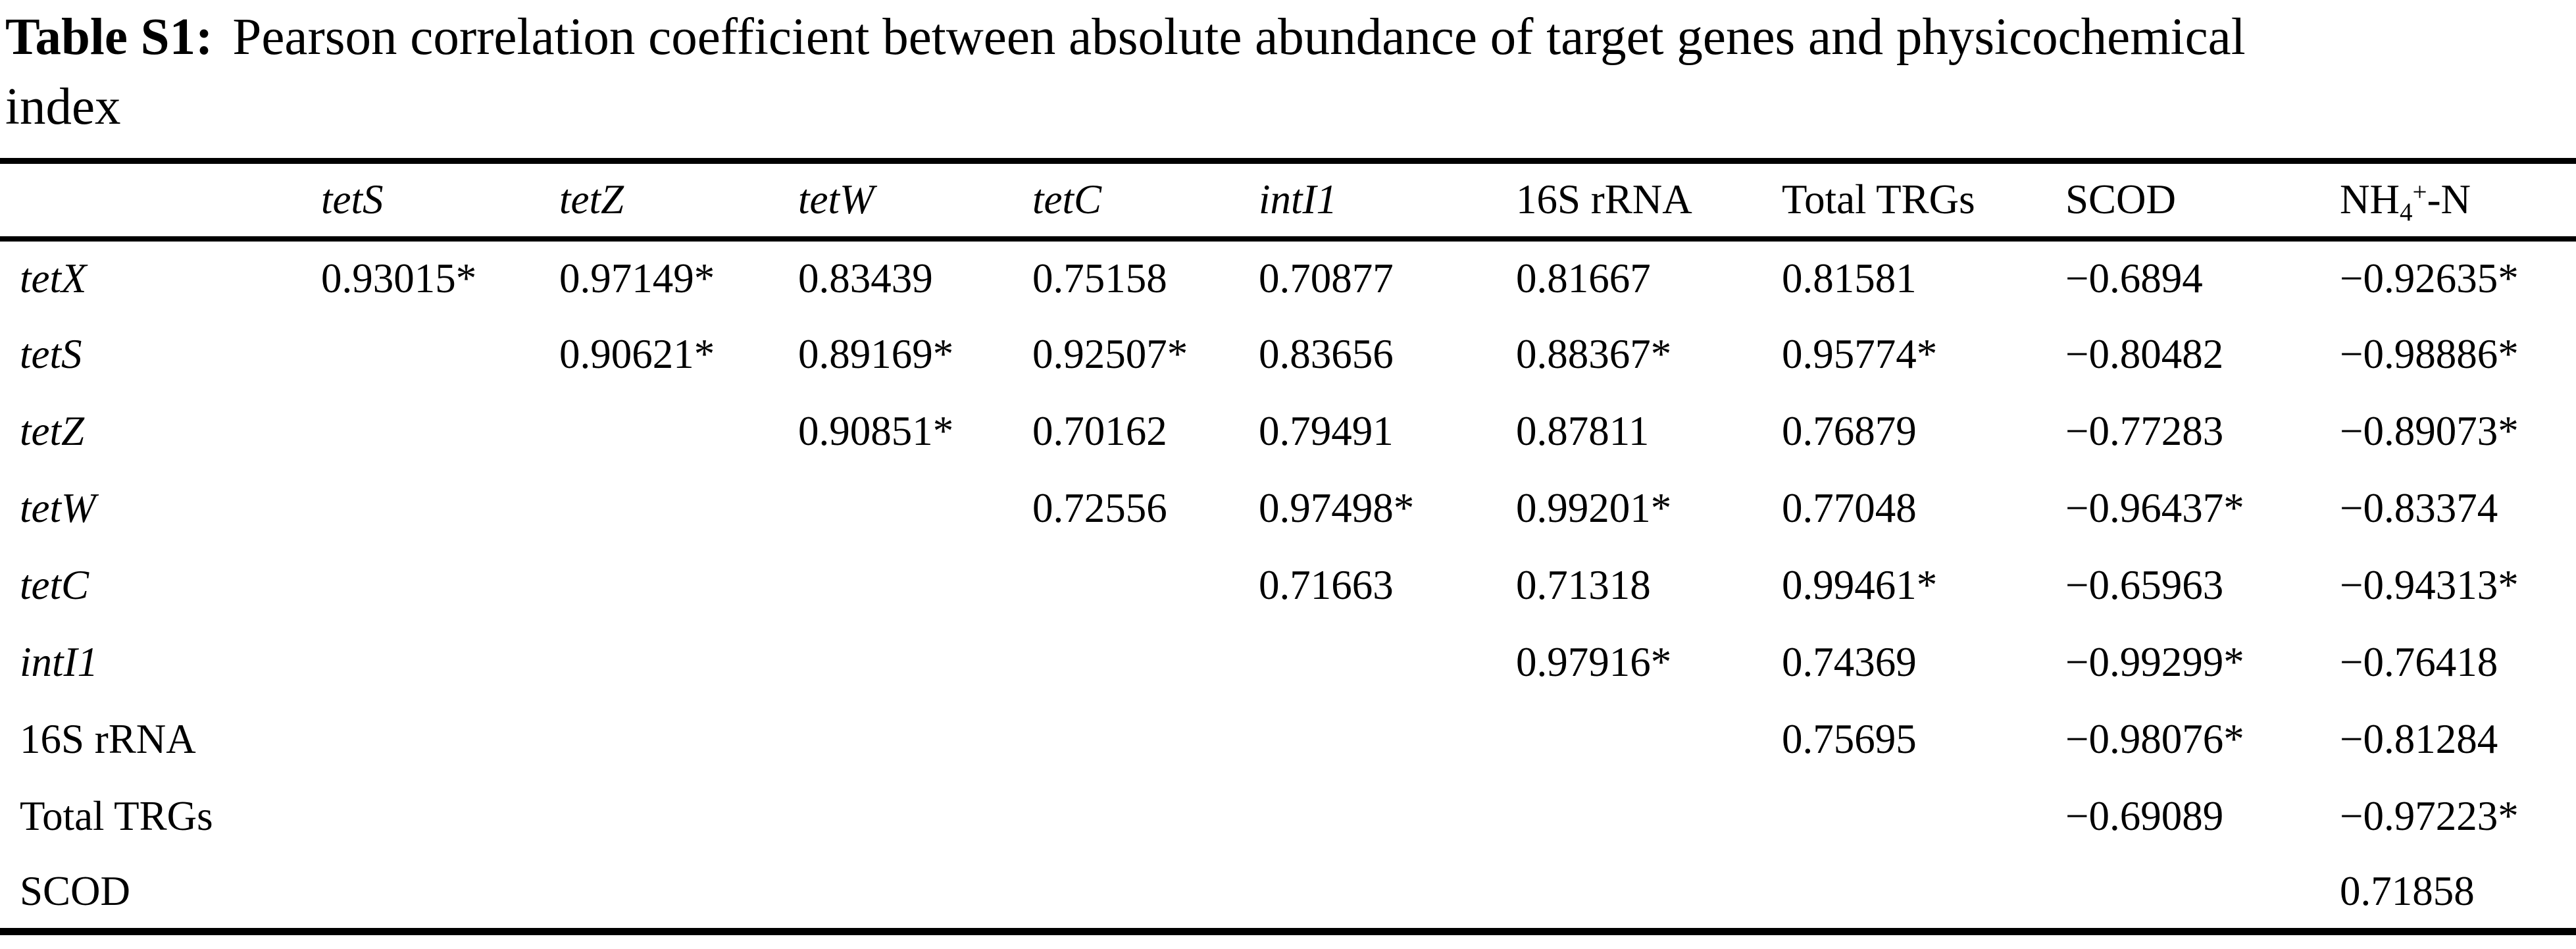 The width and height of the screenshot is (2576, 949). Describe the element at coordinates (75, 890) in the screenshot. I see `row-label-scod: SCOD` at that location.